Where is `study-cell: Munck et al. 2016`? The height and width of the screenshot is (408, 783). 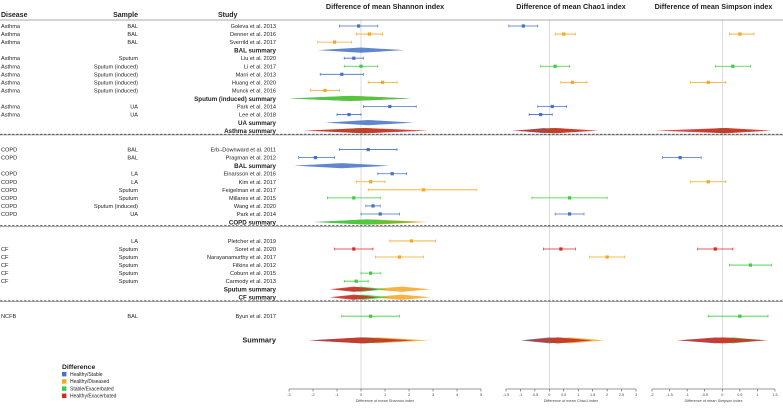 study-cell: Munck et al. 2016 is located at coordinates (254, 91).